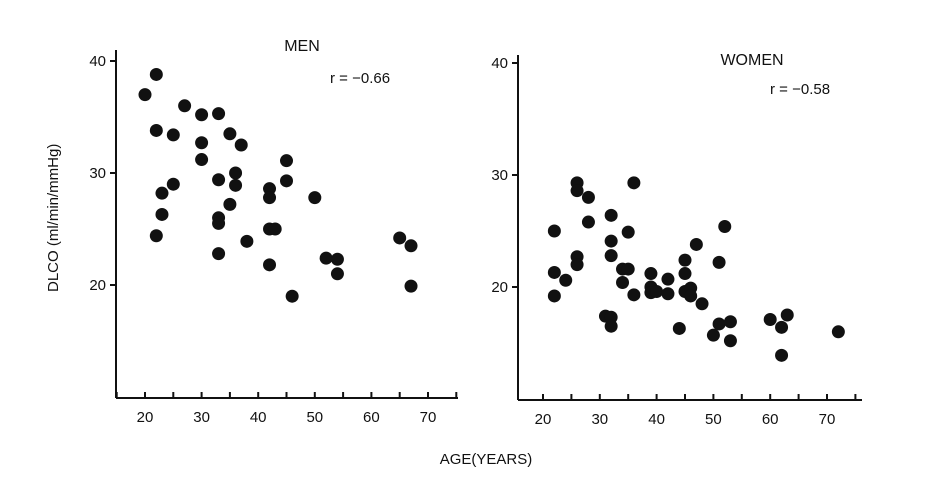  What do you see at coordinates (599, 419) in the screenshot?
I see `women-x-tick-label: 30` at bounding box center [599, 419].